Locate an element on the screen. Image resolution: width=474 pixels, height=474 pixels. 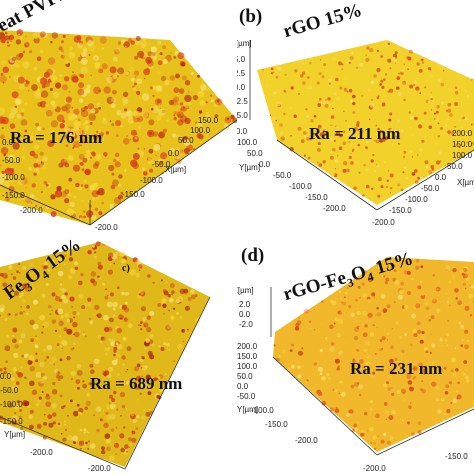
z-tick-d-1: 0.0 is located at coordinates (245, 314).